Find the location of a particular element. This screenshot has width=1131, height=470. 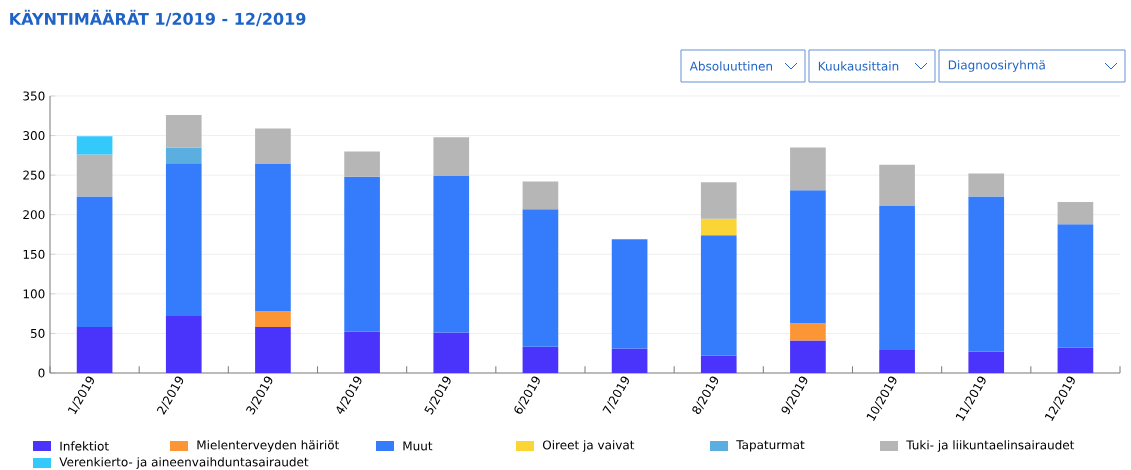

legend-label: Oireet ja vaivat is located at coordinates (588, 446).